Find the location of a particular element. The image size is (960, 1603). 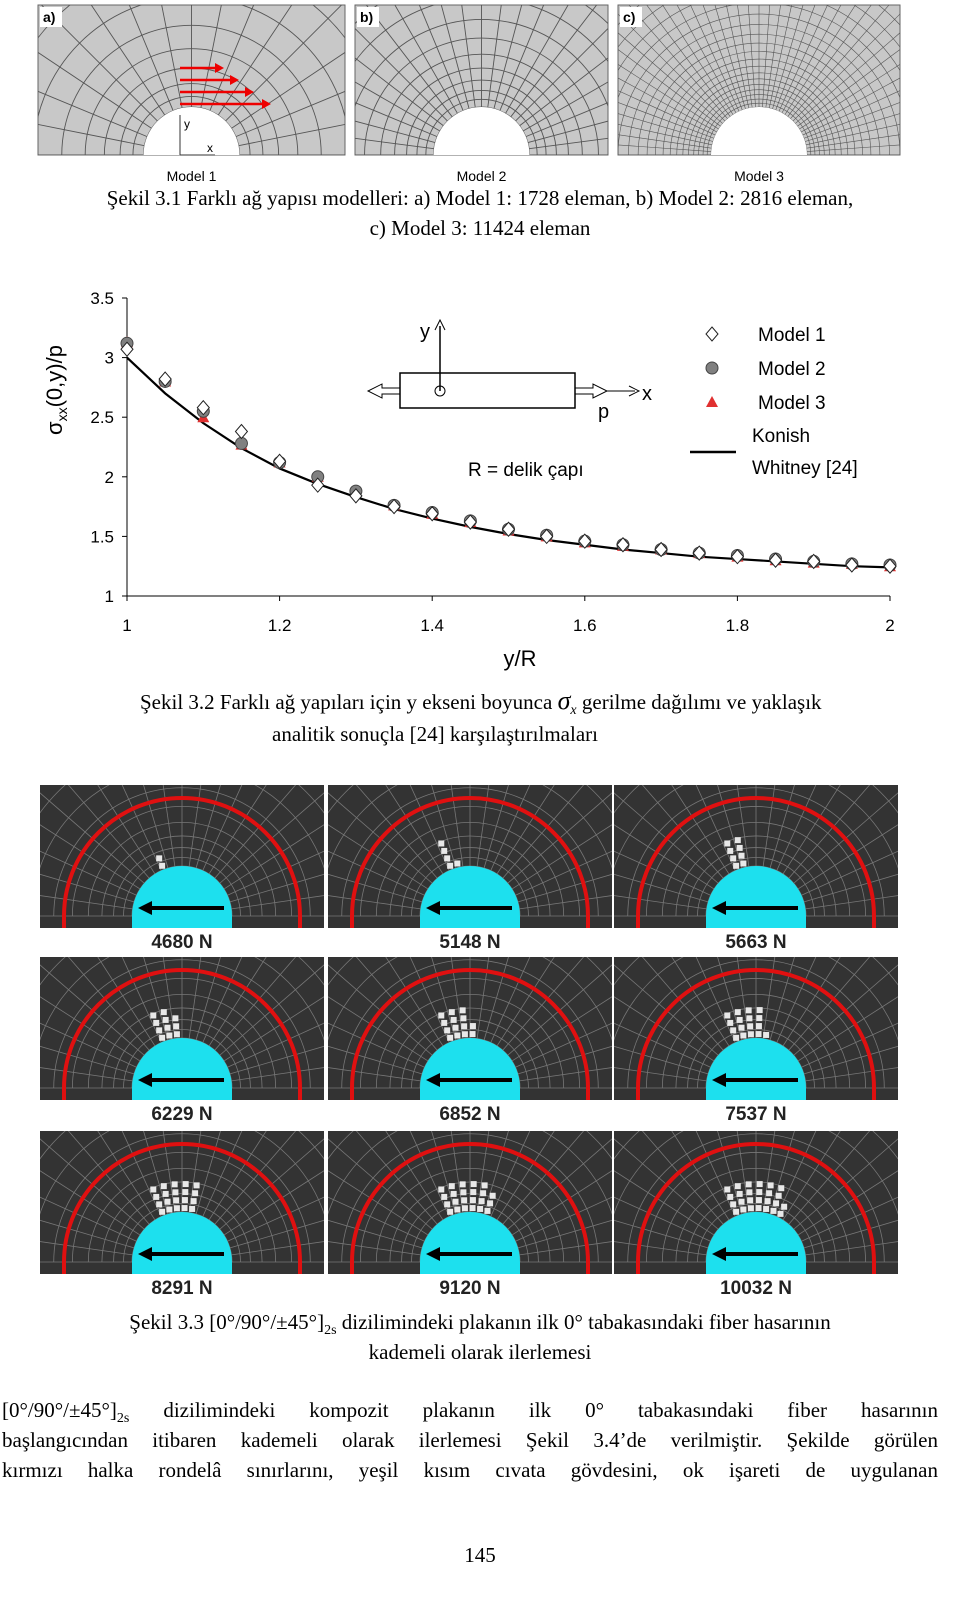

y-tick-label: 2.5 is located at coordinates (102, 417).